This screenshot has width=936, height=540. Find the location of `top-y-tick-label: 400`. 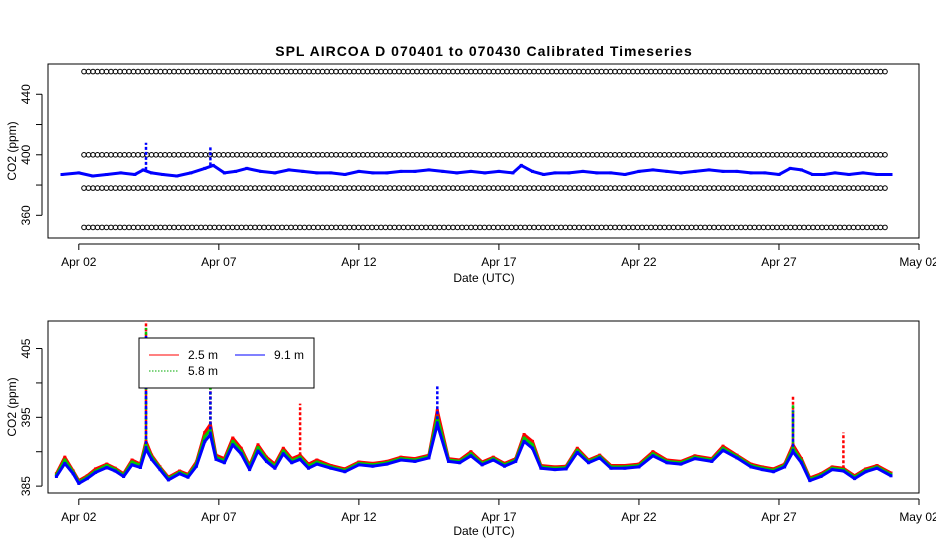

top-y-tick-label: 400 is located at coordinates (26, 154).